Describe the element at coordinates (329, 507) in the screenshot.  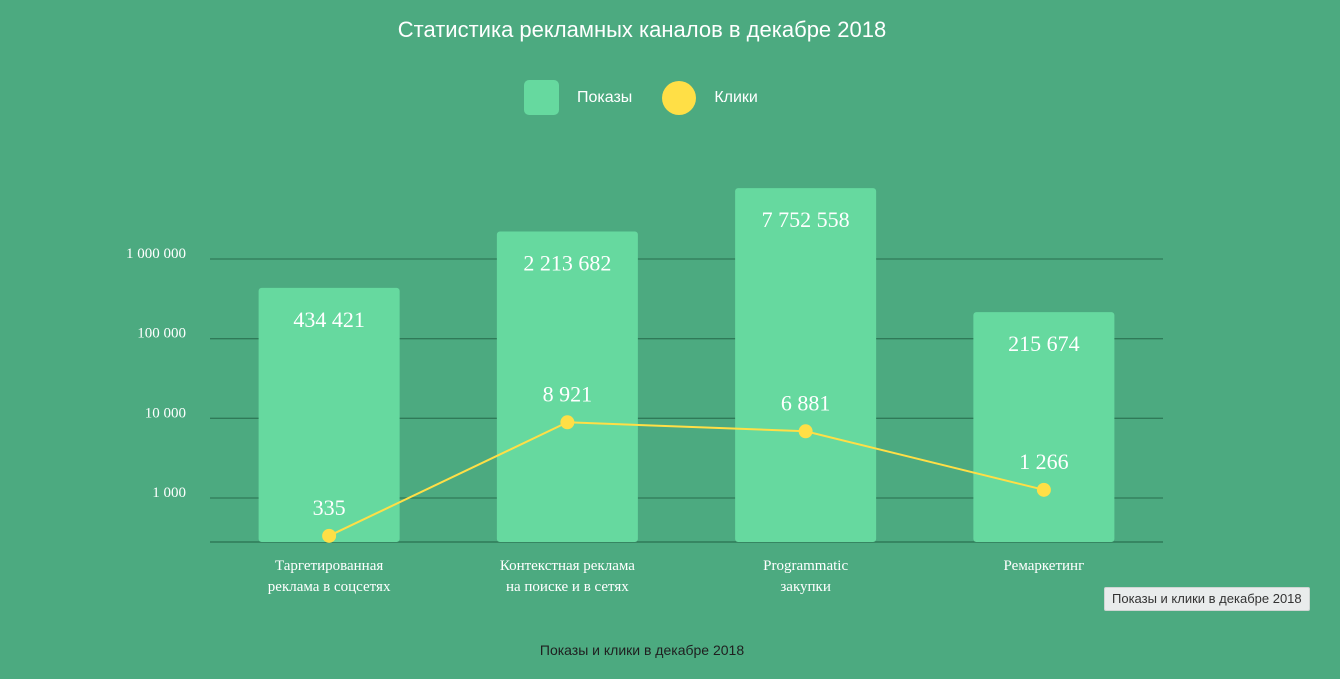
I see `point-value-label: 335` at that location.